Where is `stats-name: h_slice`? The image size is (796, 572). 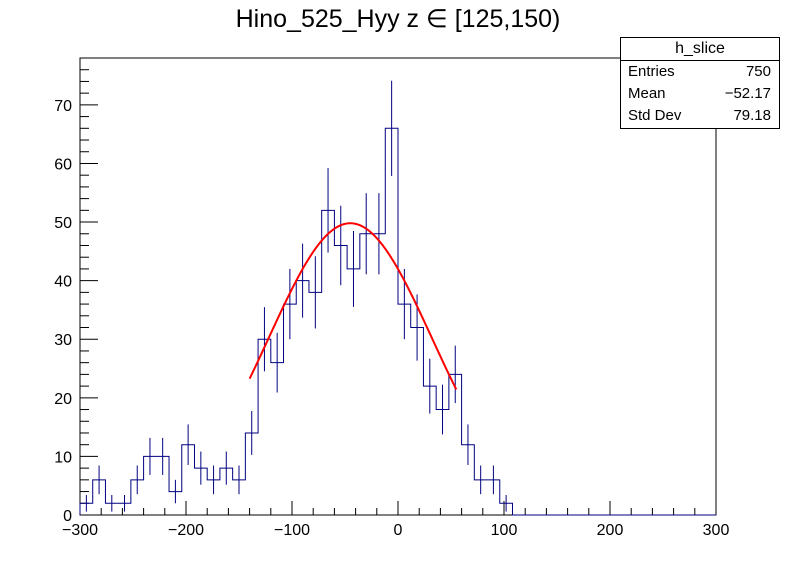
stats-name: h_slice is located at coordinates (700, 49).